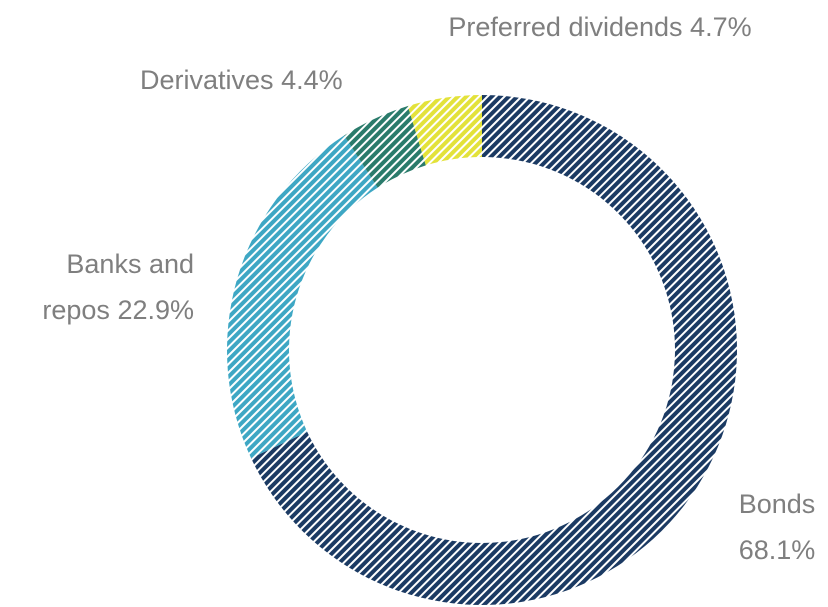 The height and width of the screenshot is (607, 828). I want to click on data-label: Preferred dividends 4.7%, so click(600, 27).